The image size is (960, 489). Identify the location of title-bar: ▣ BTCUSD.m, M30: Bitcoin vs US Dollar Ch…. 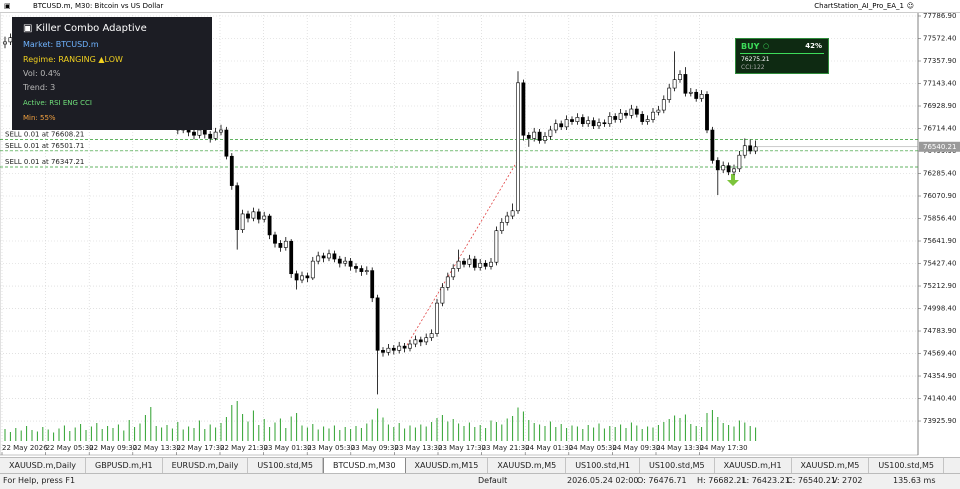
(480, 6).